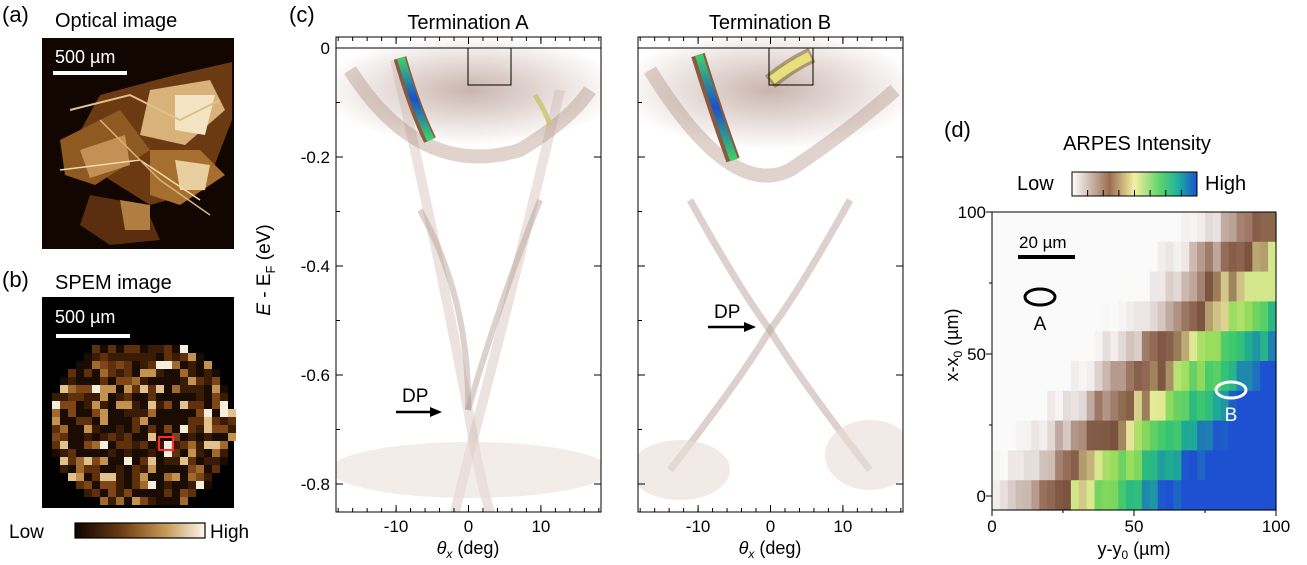 The image size is (1307, 565). What do you see at coordinates (396, 526) in the screenshot?
I see `xtick-label: -10` at bounding box center [396, 526].